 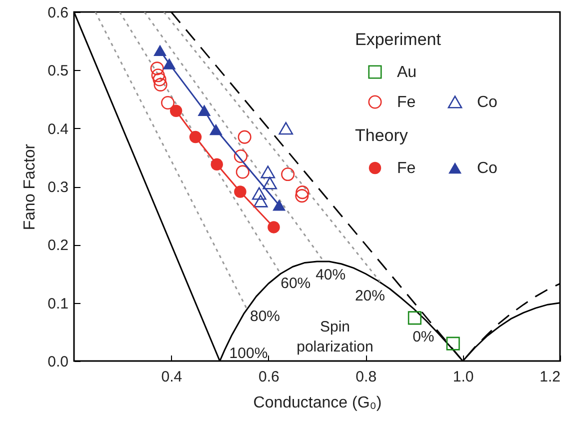 I want to click on y-tick-label: 0.0, so click(x=58, y=362).